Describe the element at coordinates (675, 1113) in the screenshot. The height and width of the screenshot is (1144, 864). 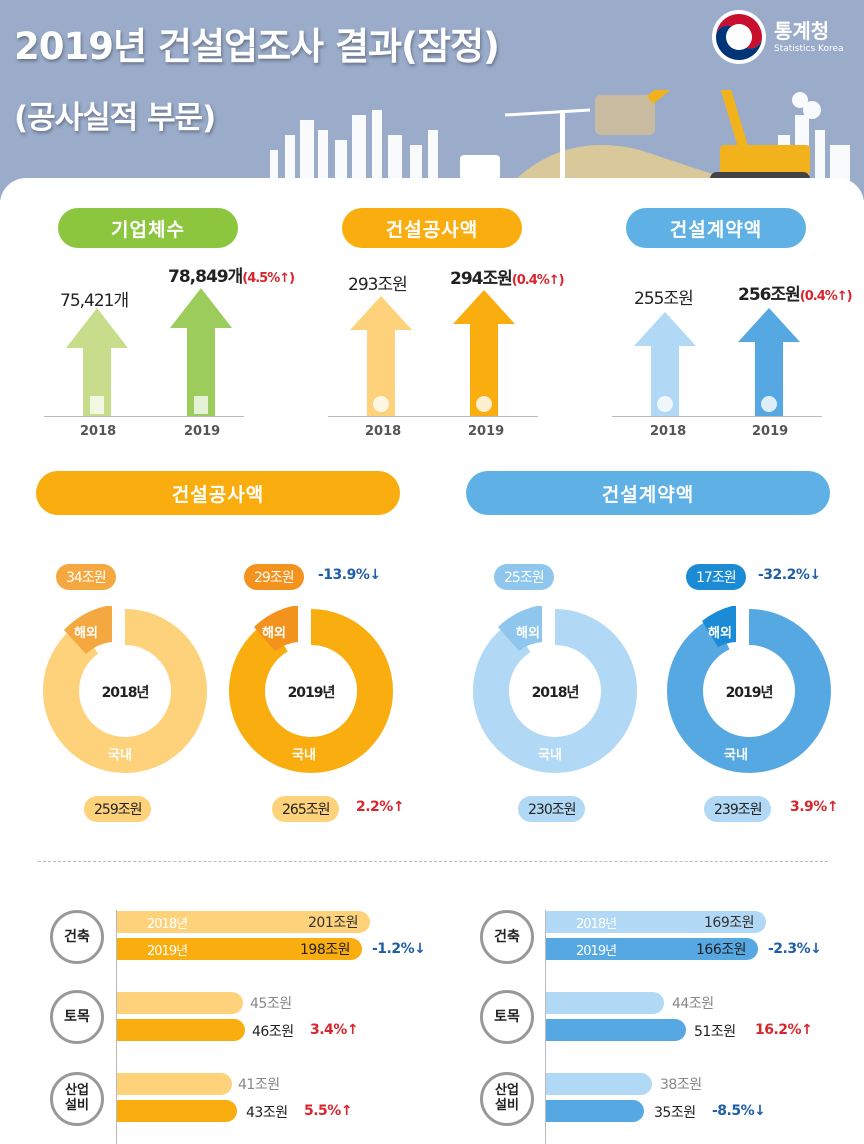
I see `value-label: 35조원` at that location.